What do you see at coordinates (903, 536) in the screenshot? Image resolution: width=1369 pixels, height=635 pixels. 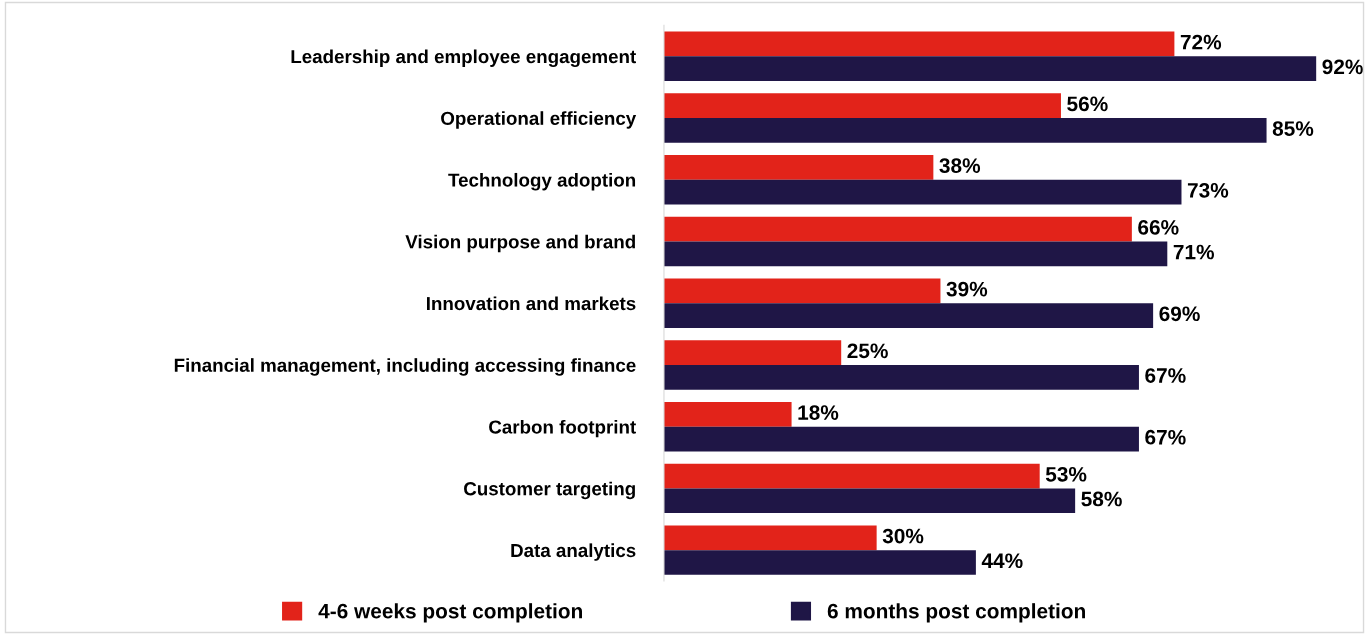 I see `data-label: 30%` at bounding box center [903, 536].